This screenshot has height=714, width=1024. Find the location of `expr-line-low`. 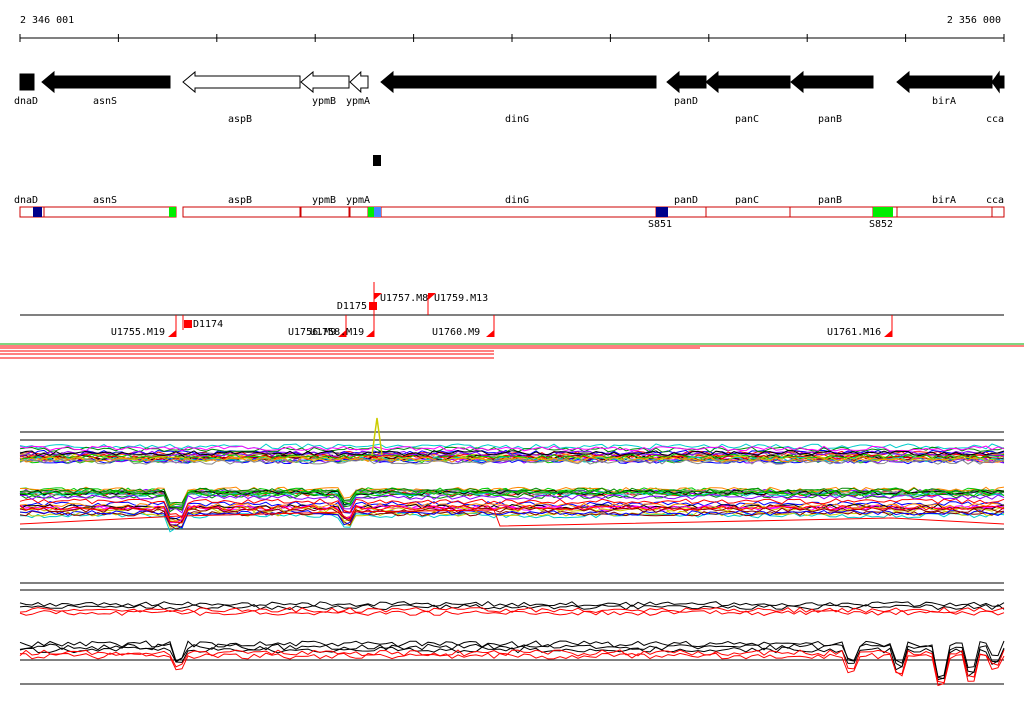

expr-line-low is located at coordinates (512, 518).